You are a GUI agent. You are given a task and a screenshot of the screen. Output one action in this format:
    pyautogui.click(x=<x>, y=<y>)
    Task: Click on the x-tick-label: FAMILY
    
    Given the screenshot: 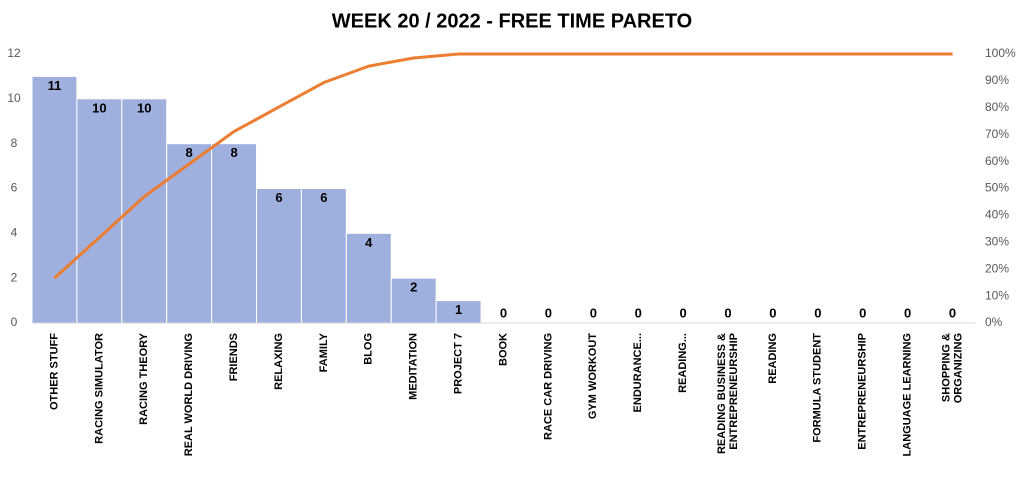 What is the action you would take?
    pyautogui.click(x=324, y=352)
    